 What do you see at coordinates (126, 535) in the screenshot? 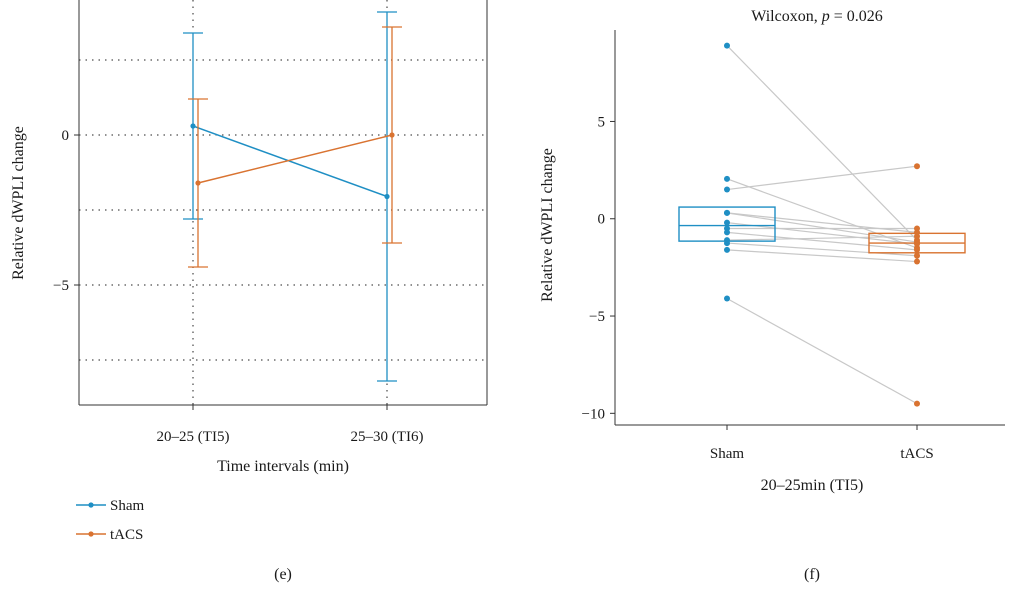
I see `legend-label-tacs: tACS` at bounding box center [126, 535].